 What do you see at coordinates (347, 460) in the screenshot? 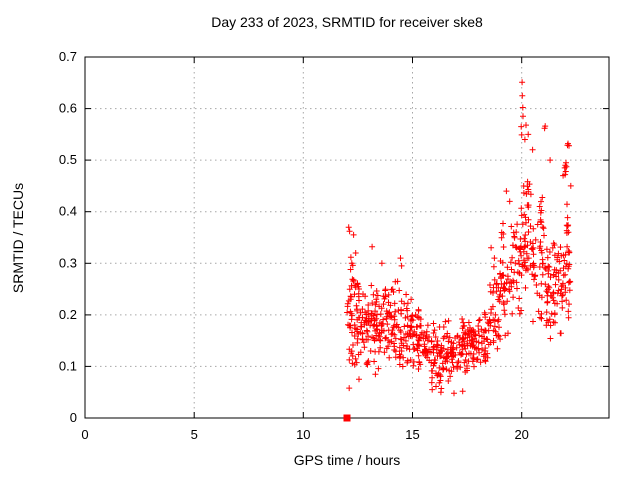
I see `x-axis-title: GPS time / hours` at bounding box center [347, 460].